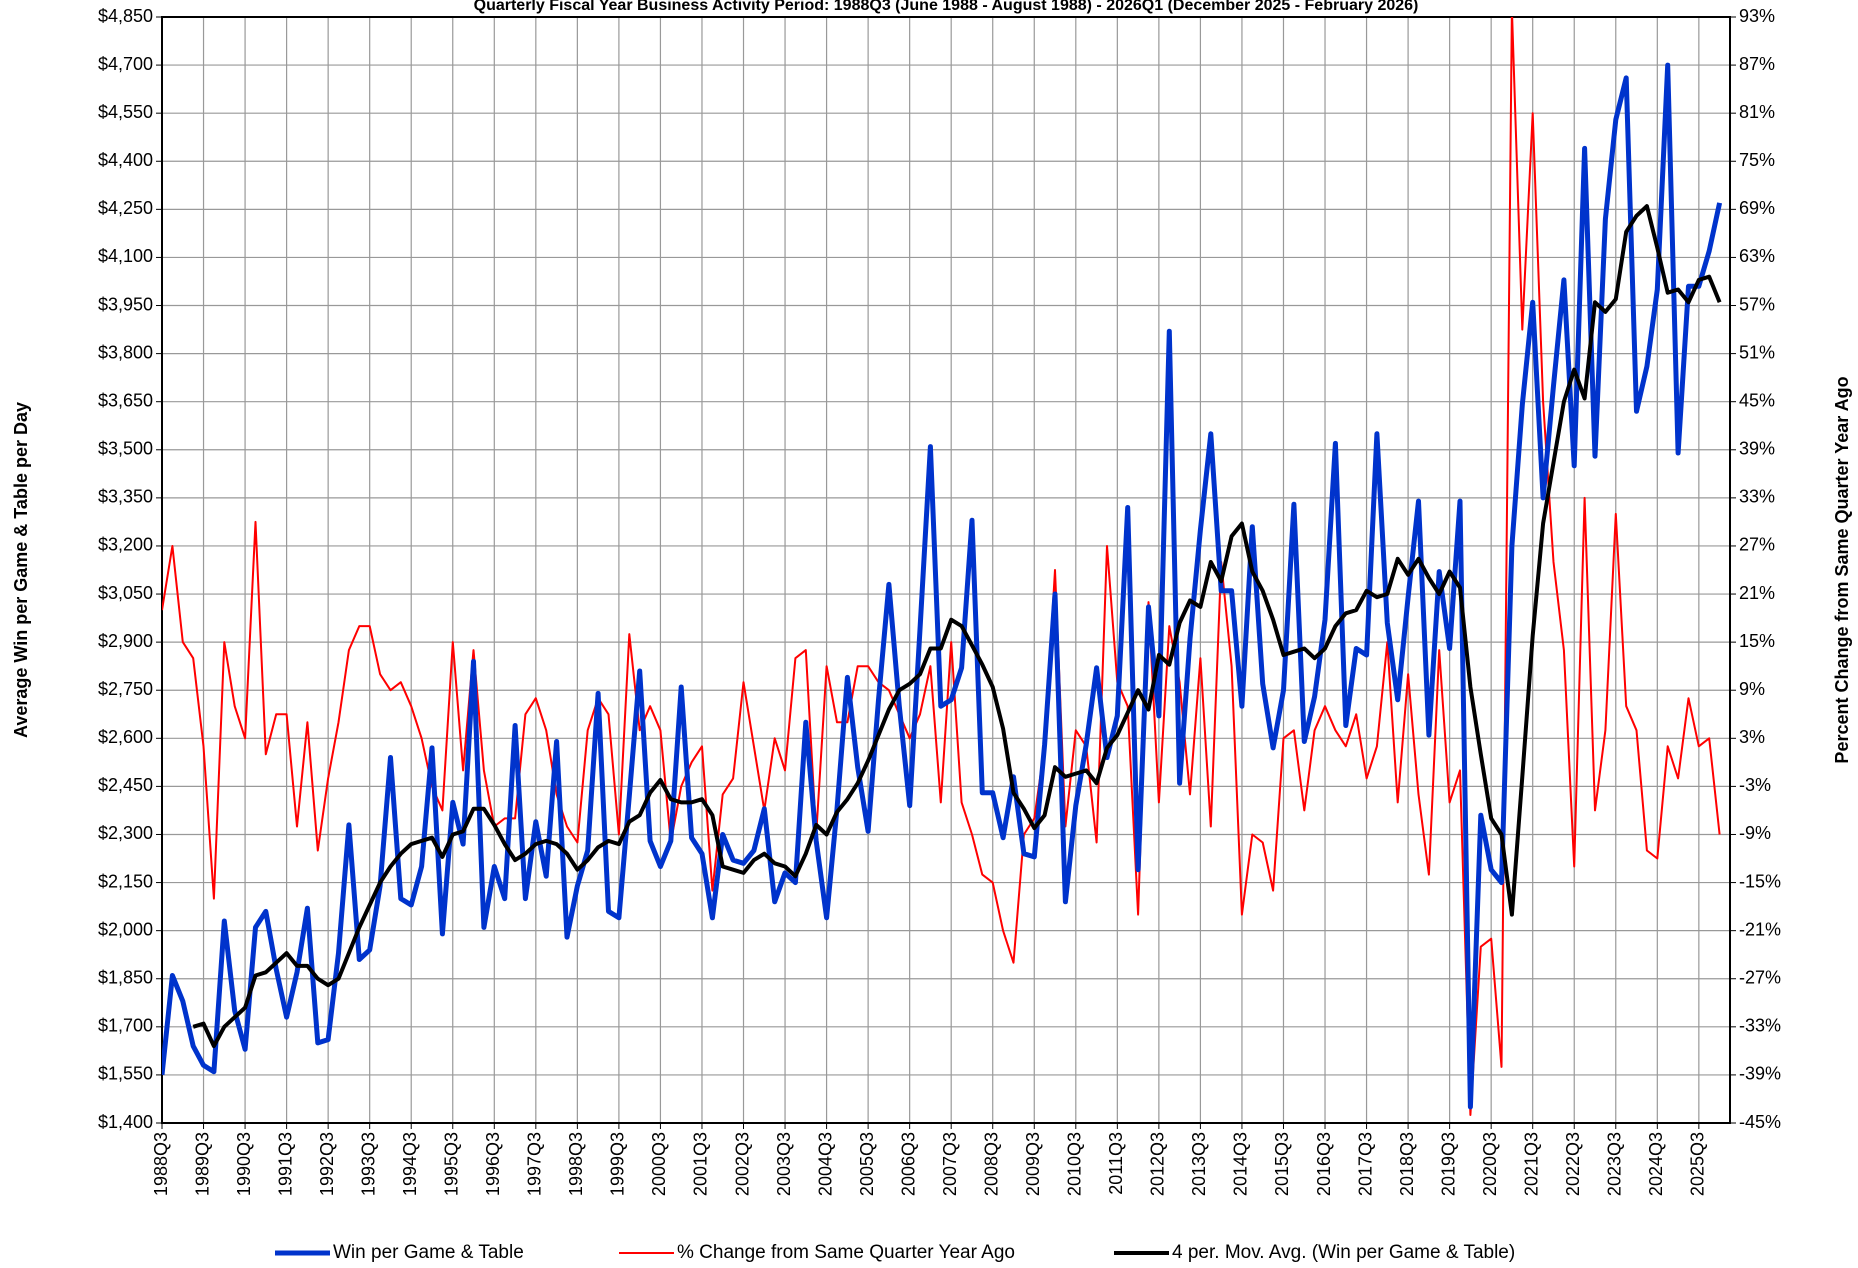 Image resolution: width=1858 pixels, height=1268 pixels. Describe the element at coordinates (410, 1164) in the screenshot. I see `x-tick-label: 1994Q3` at that location.